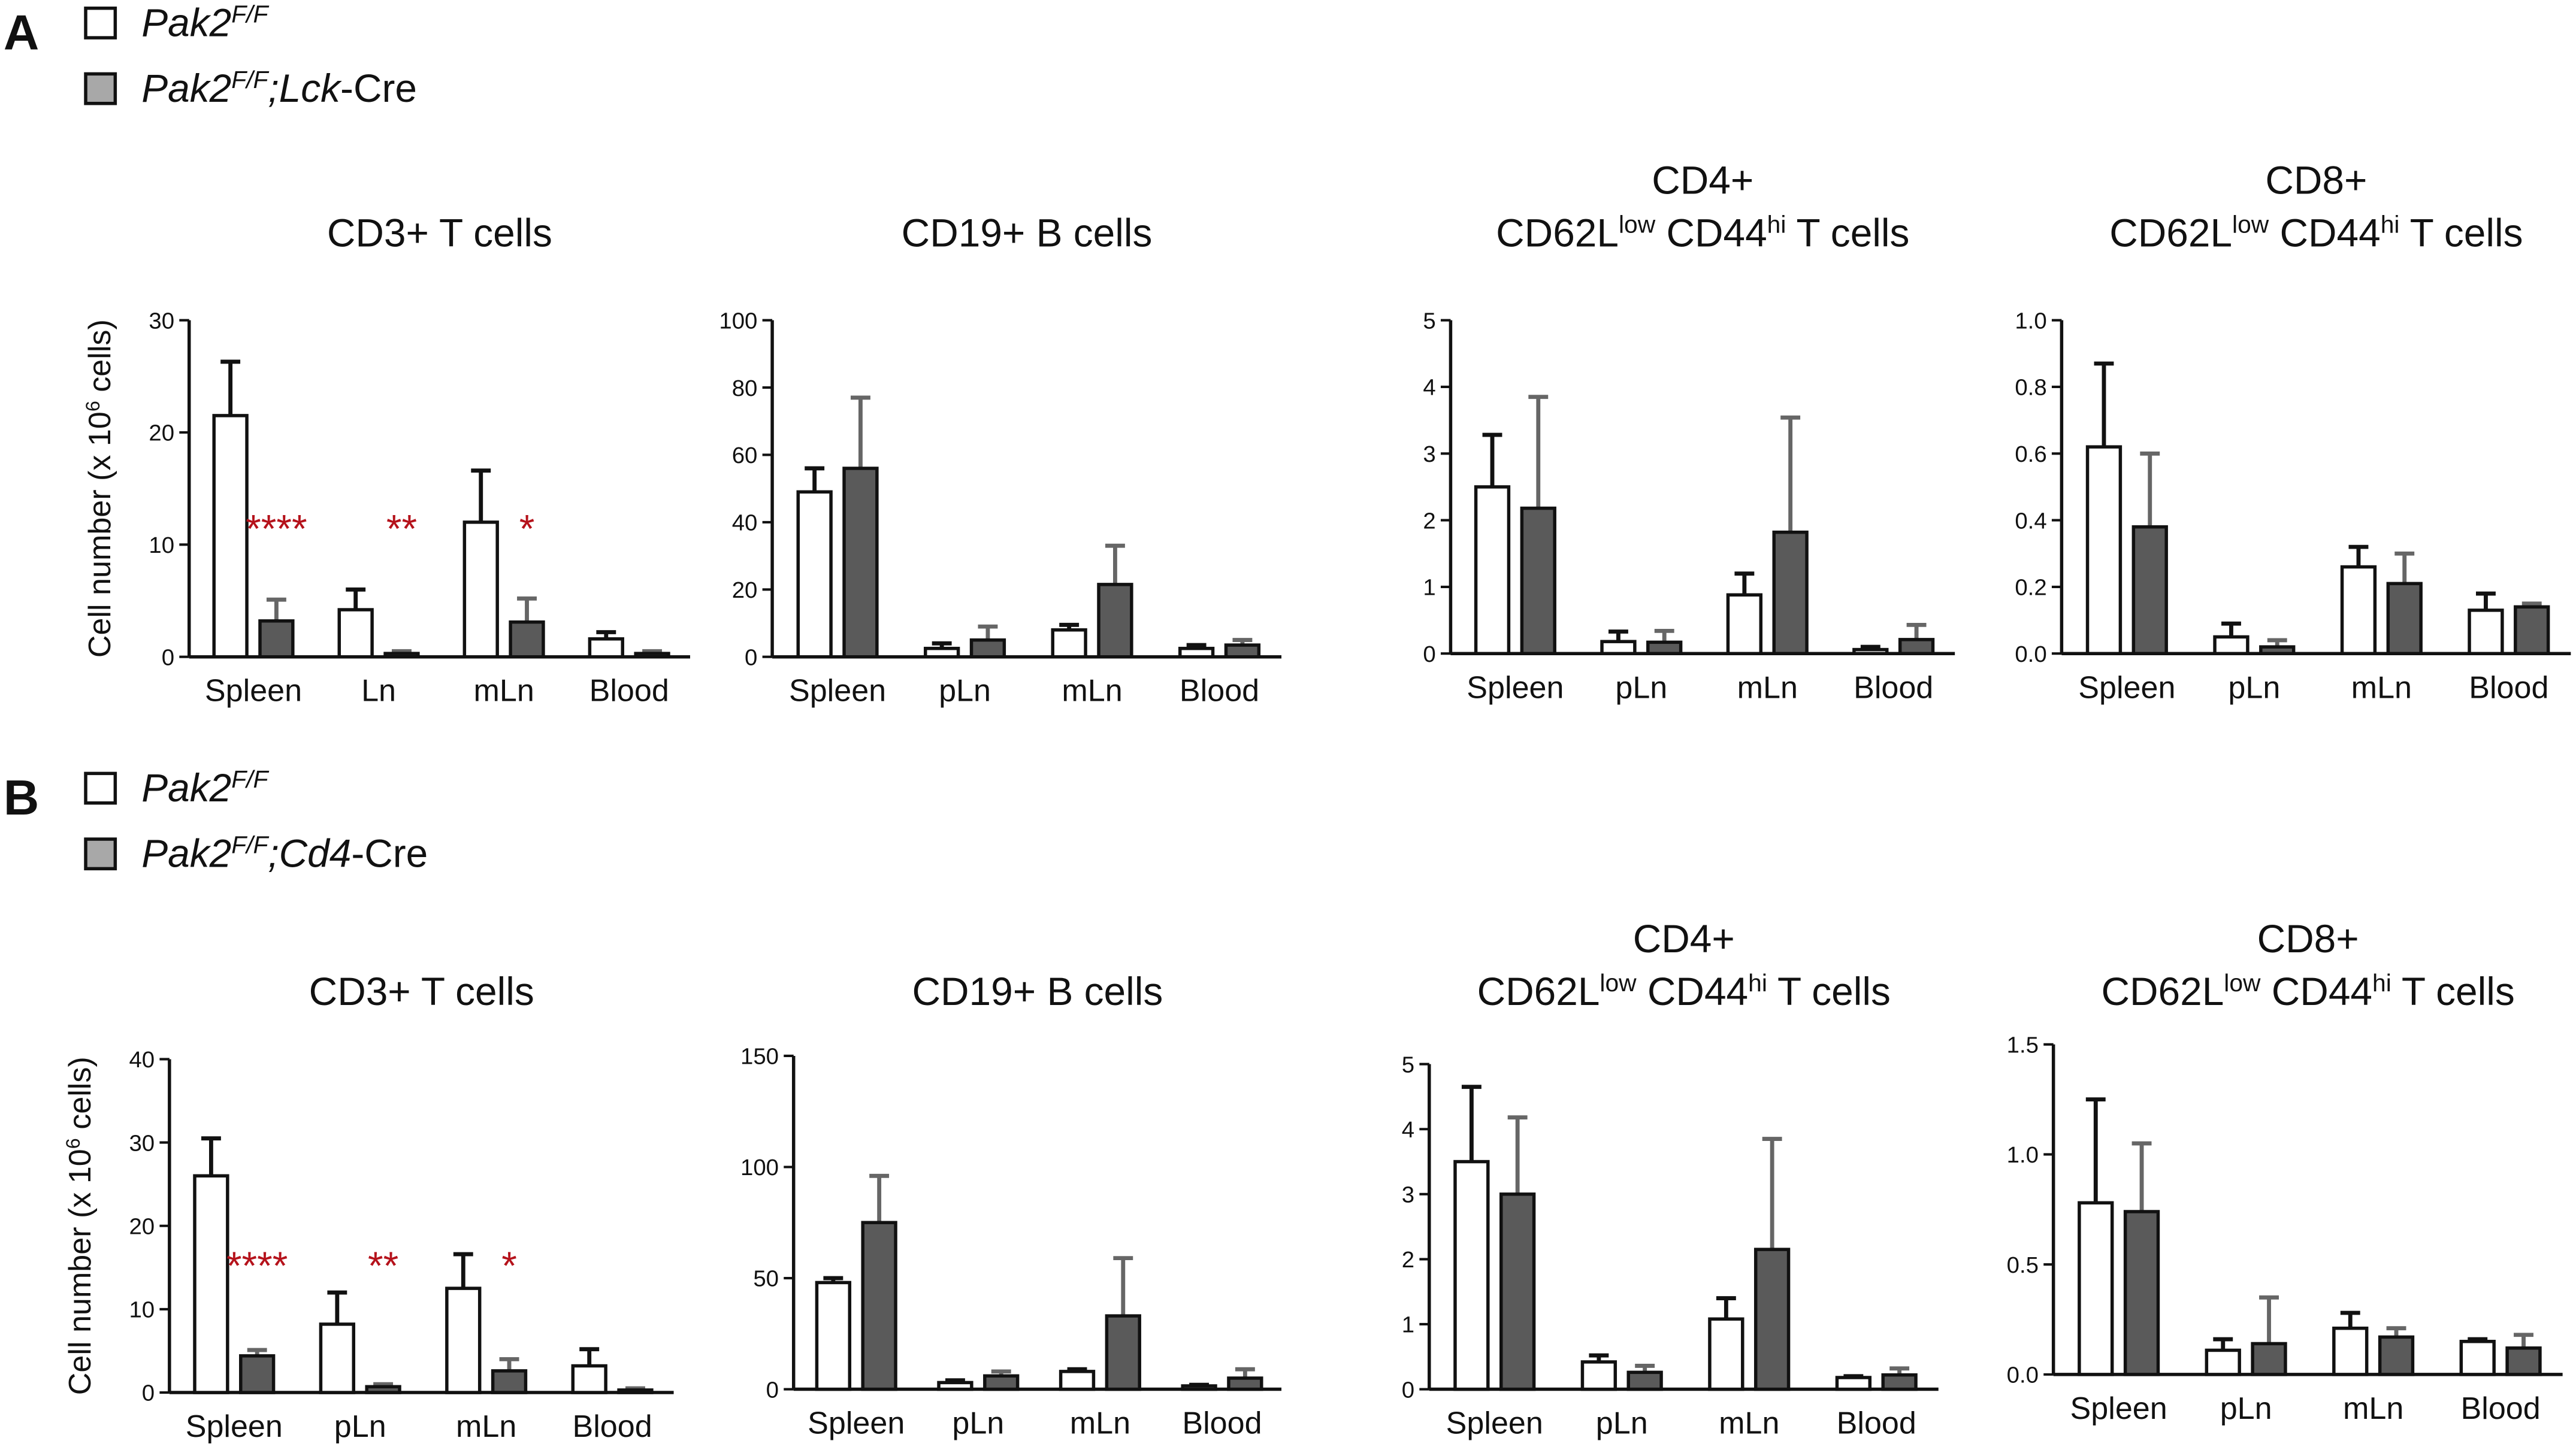  What do you see at coordinates (250, 845) in the screenshot?
I see `text-segment: F/F` at bounding box center [250, 845].